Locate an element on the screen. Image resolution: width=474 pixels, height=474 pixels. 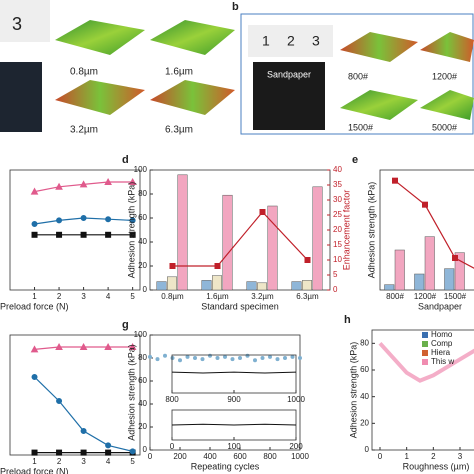
x-tick-label: 3 is located at coordinates (83, 296).